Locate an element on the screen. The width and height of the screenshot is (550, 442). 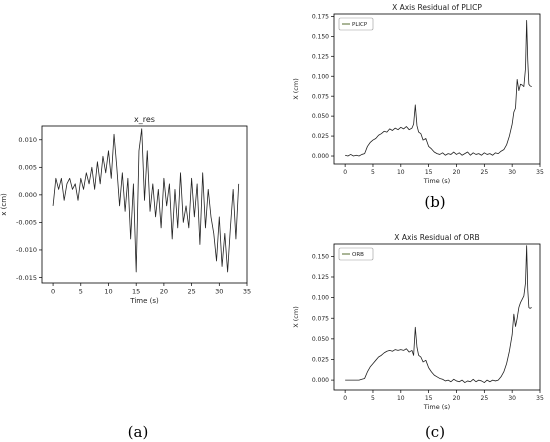
y-tick-label: -0.015 is located at coordinates (26, 278).